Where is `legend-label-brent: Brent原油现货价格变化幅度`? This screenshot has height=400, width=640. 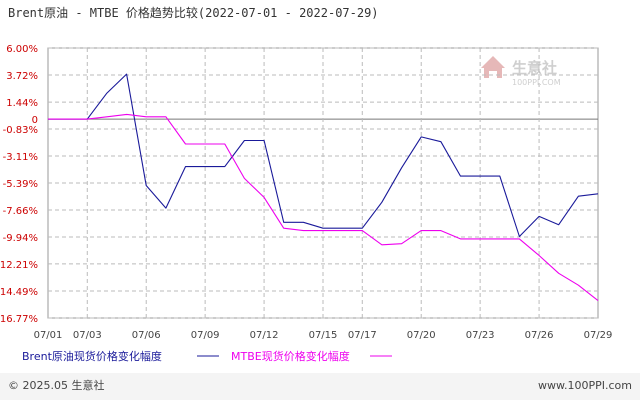
legend-label-brent: Brent原油现货价格变化幅度 is located at coordinates (92, 356).